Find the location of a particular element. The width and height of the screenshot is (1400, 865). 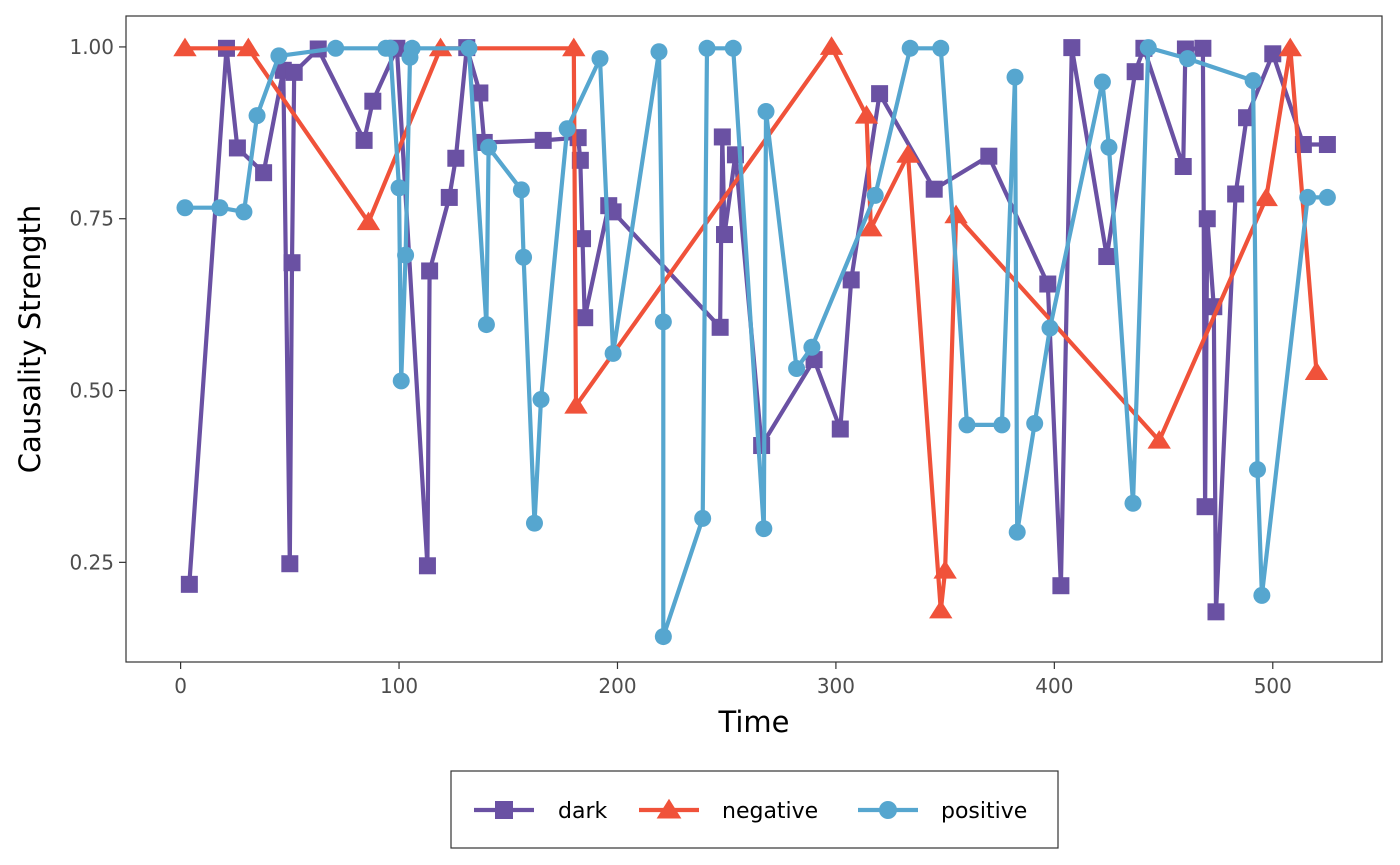

x-tick-label: 300 is located at coordinates (836, 686).